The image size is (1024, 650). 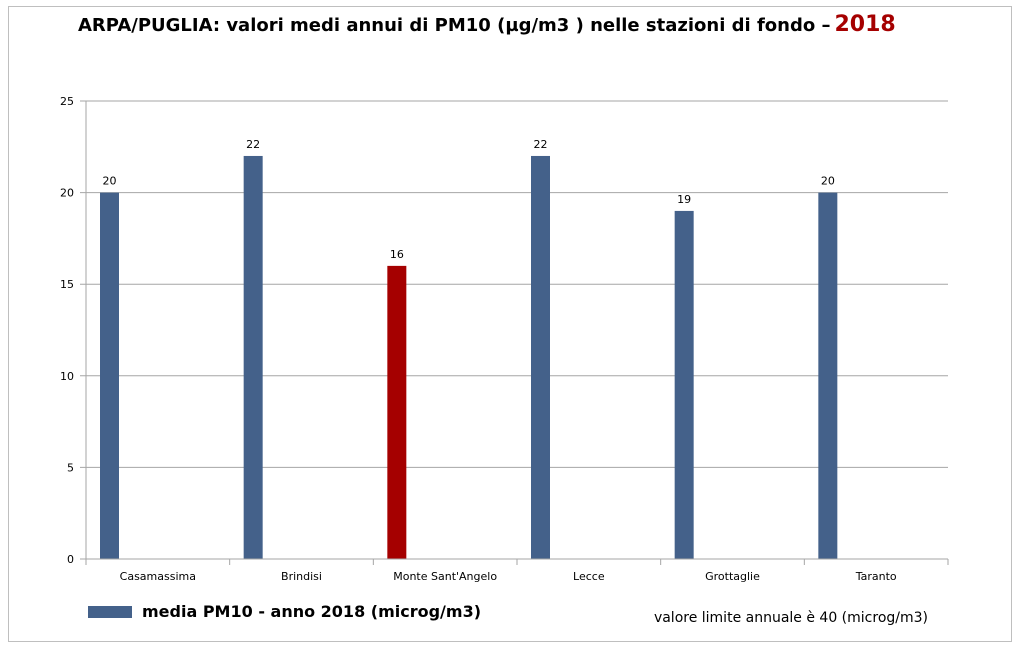 What do you see at coordinates (67, 284) in the screenshot?
I see `y-tick-label: 15` at bounding box center [67, 284].